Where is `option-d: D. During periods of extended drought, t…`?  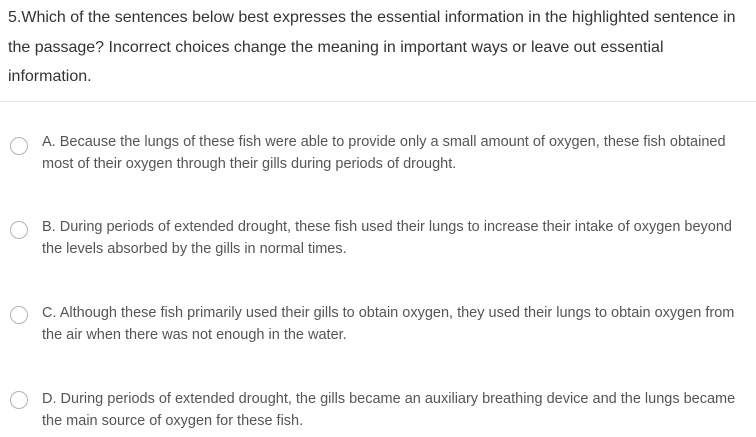
option-d: D. During periods of extended drought, t… is located at coordinates (378, 412).